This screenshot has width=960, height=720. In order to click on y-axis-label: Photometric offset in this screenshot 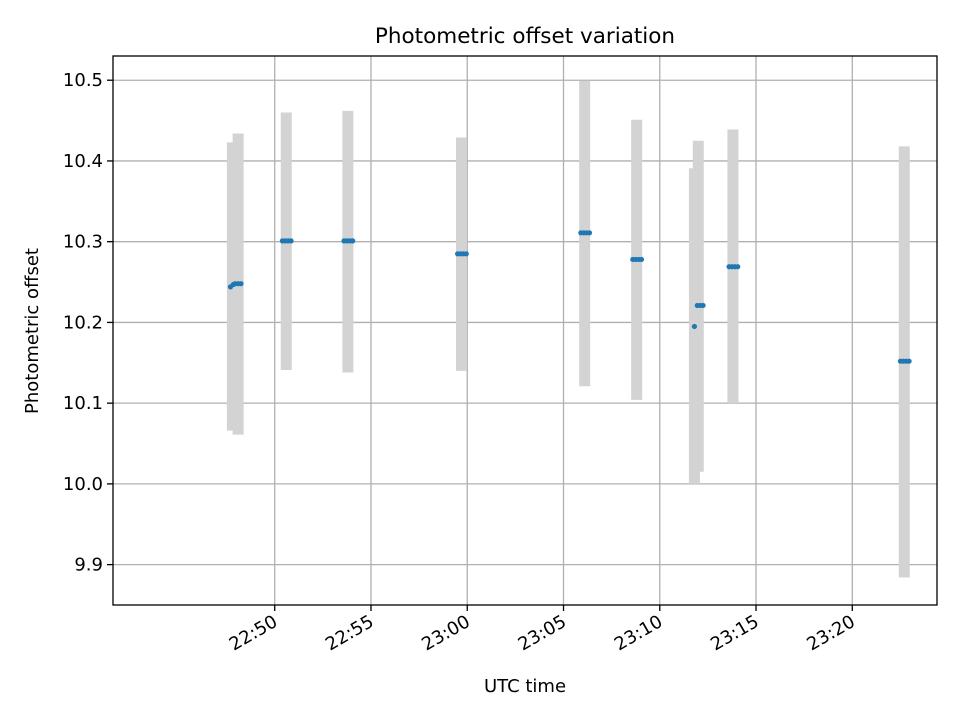, I will do `click(32, 331)`.